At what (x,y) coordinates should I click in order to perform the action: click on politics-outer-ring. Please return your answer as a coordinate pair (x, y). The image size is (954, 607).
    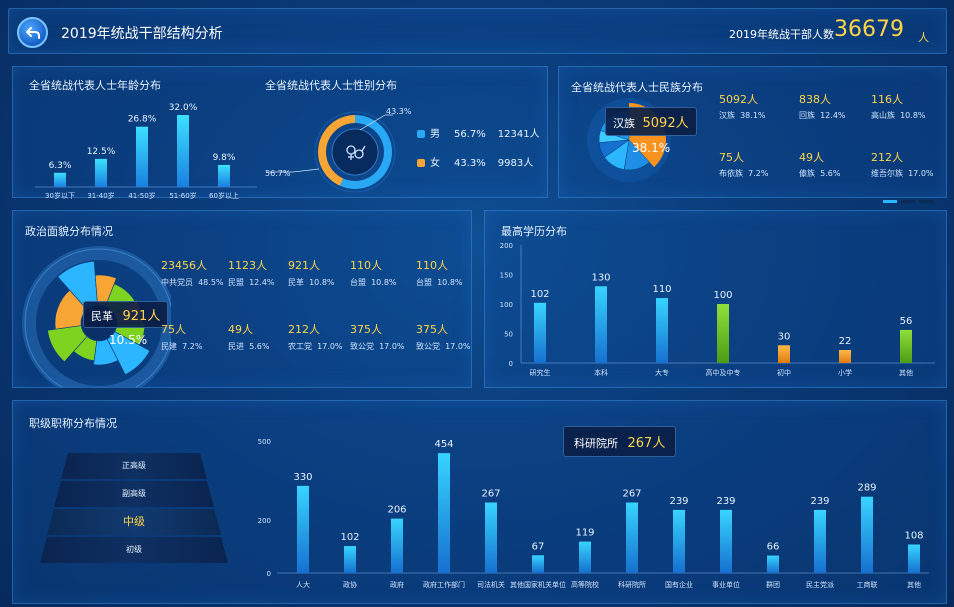
    Looking at the image, I should click on (96, 316).